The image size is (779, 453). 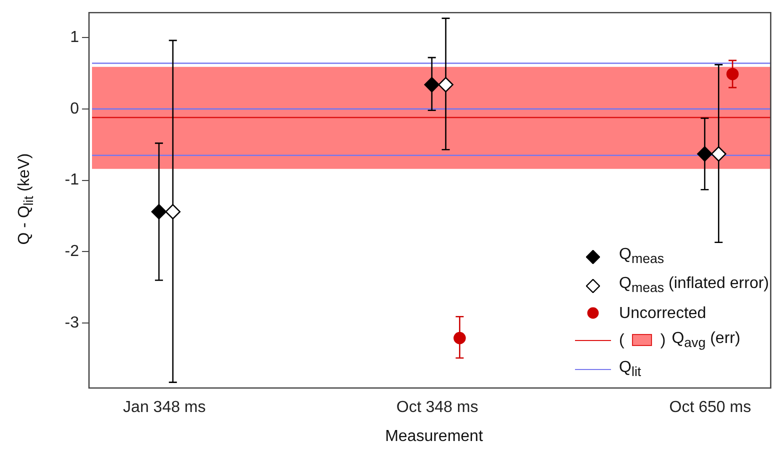 I want to click on y-tick-label: -2, so click(x=72, y=251).